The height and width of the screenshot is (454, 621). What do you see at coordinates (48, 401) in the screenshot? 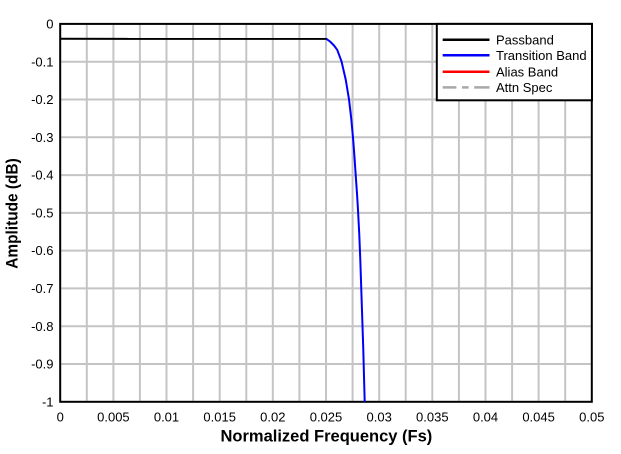
I see `svg-text: -1` at bounding box center [48, 401].